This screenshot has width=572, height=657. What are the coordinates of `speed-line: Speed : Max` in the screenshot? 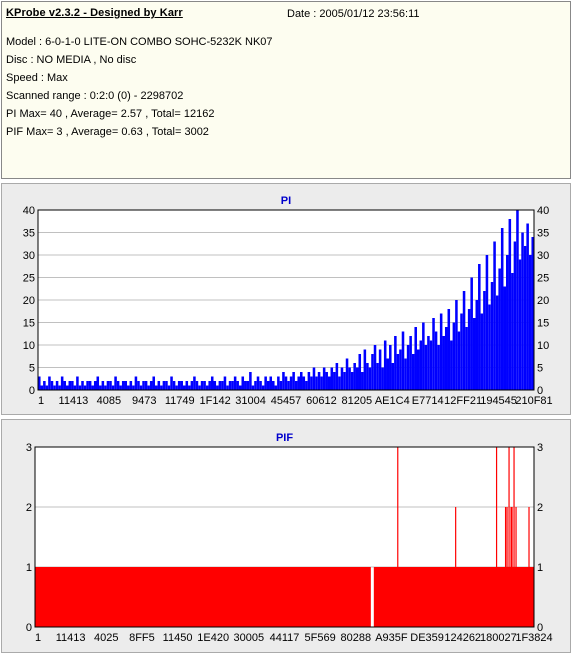 It's located at (37, 78).